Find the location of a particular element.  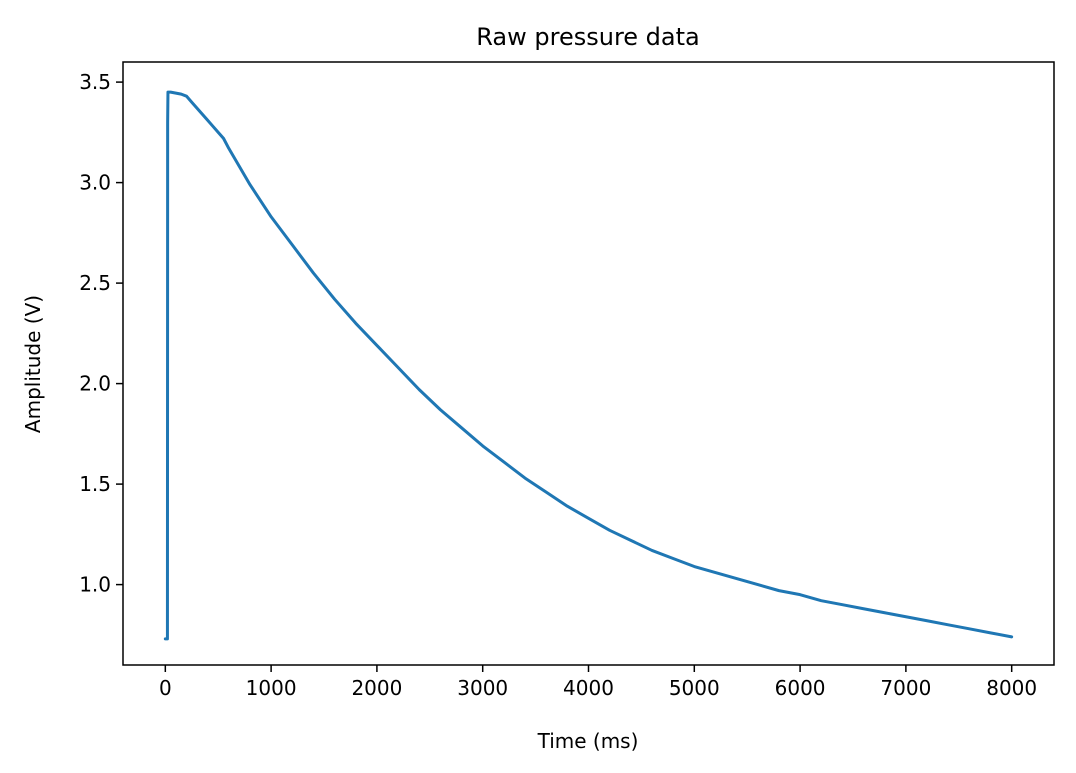

y-axis-label: Amplitude (V) is located at coordinates (33, 364).